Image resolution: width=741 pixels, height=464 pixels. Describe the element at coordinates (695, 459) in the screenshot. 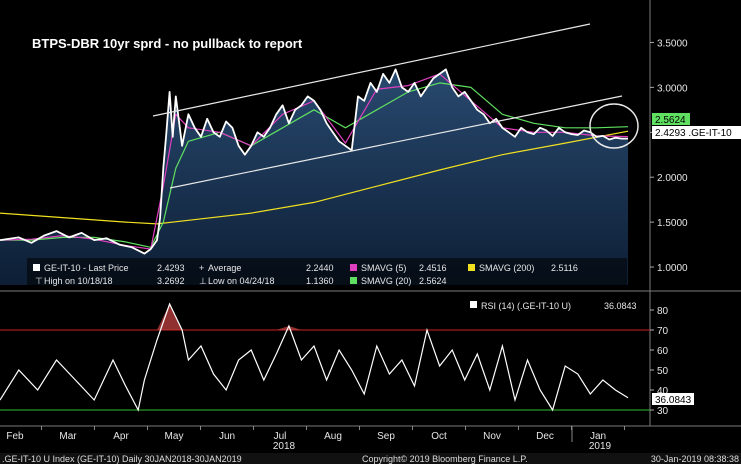

I see `footer-timestamp: 30-Jan-2019 08:38:38` at that location.